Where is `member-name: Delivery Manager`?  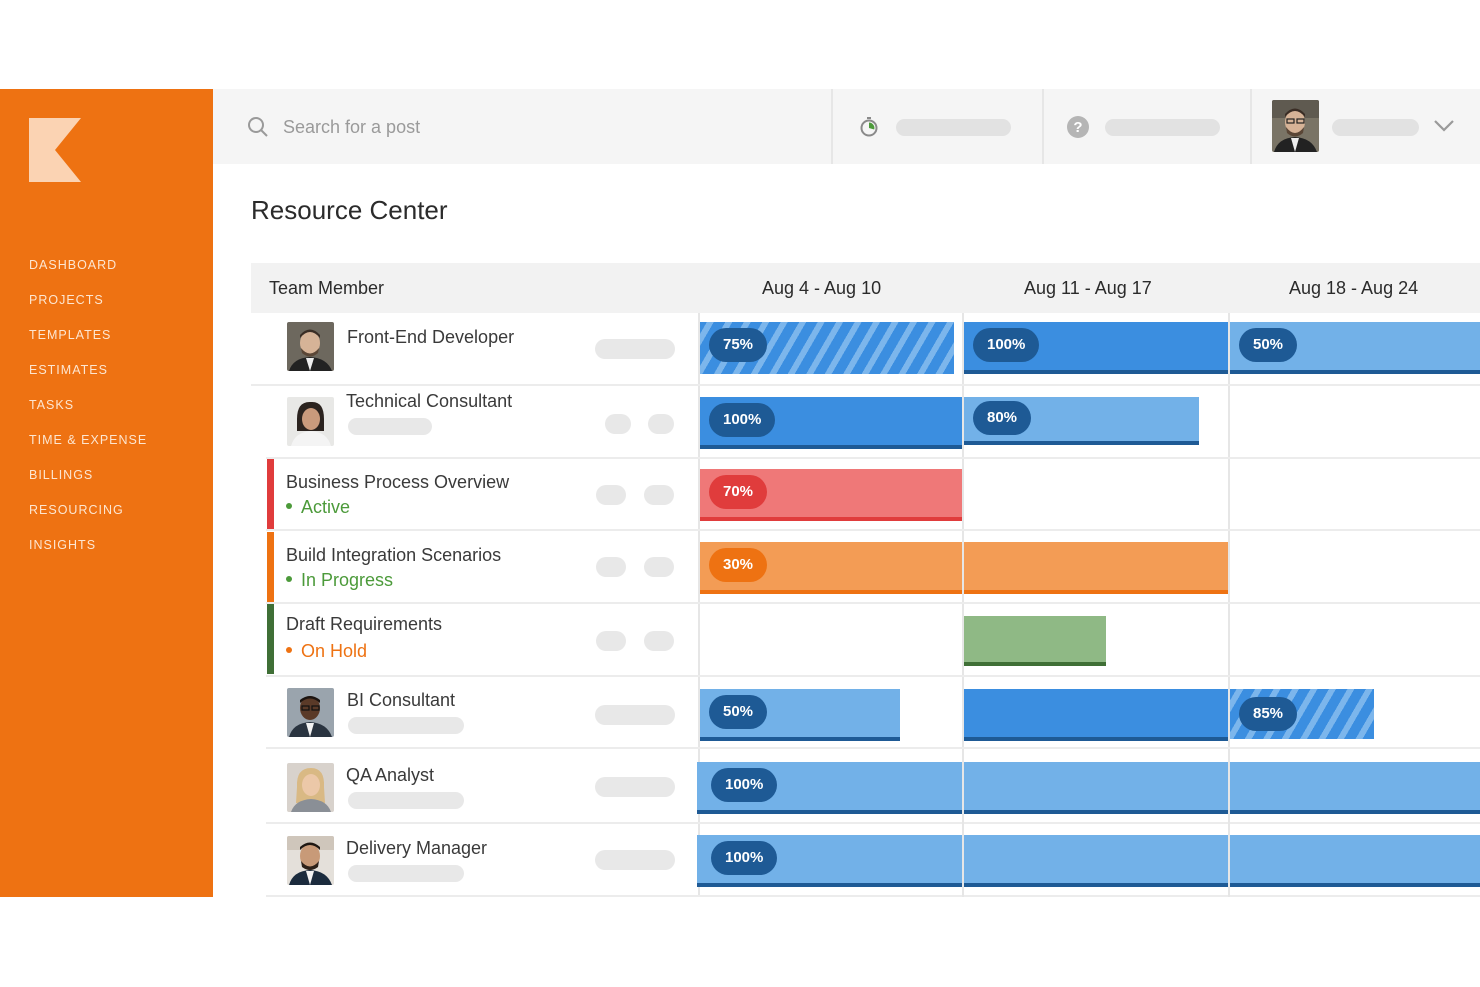 member-name: Delivery Manager is located at coordinates (417, 848).